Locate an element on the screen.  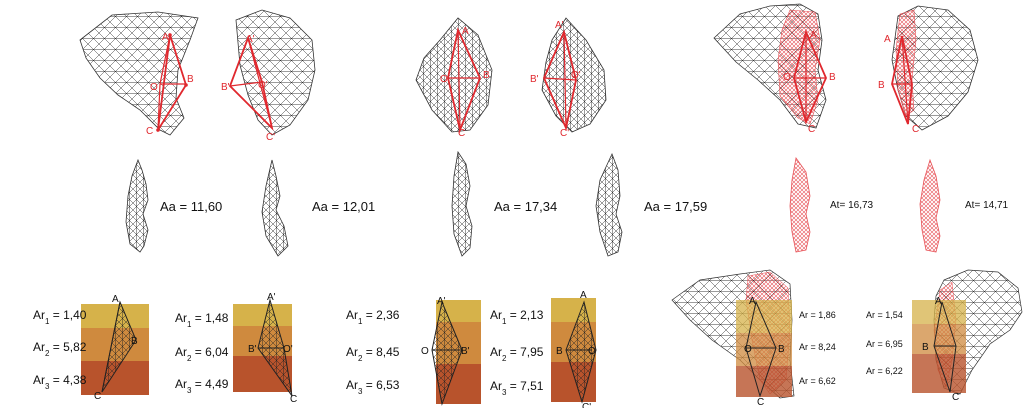
region-panel-2: A' B' O' C is located at coordinates (265, 348).